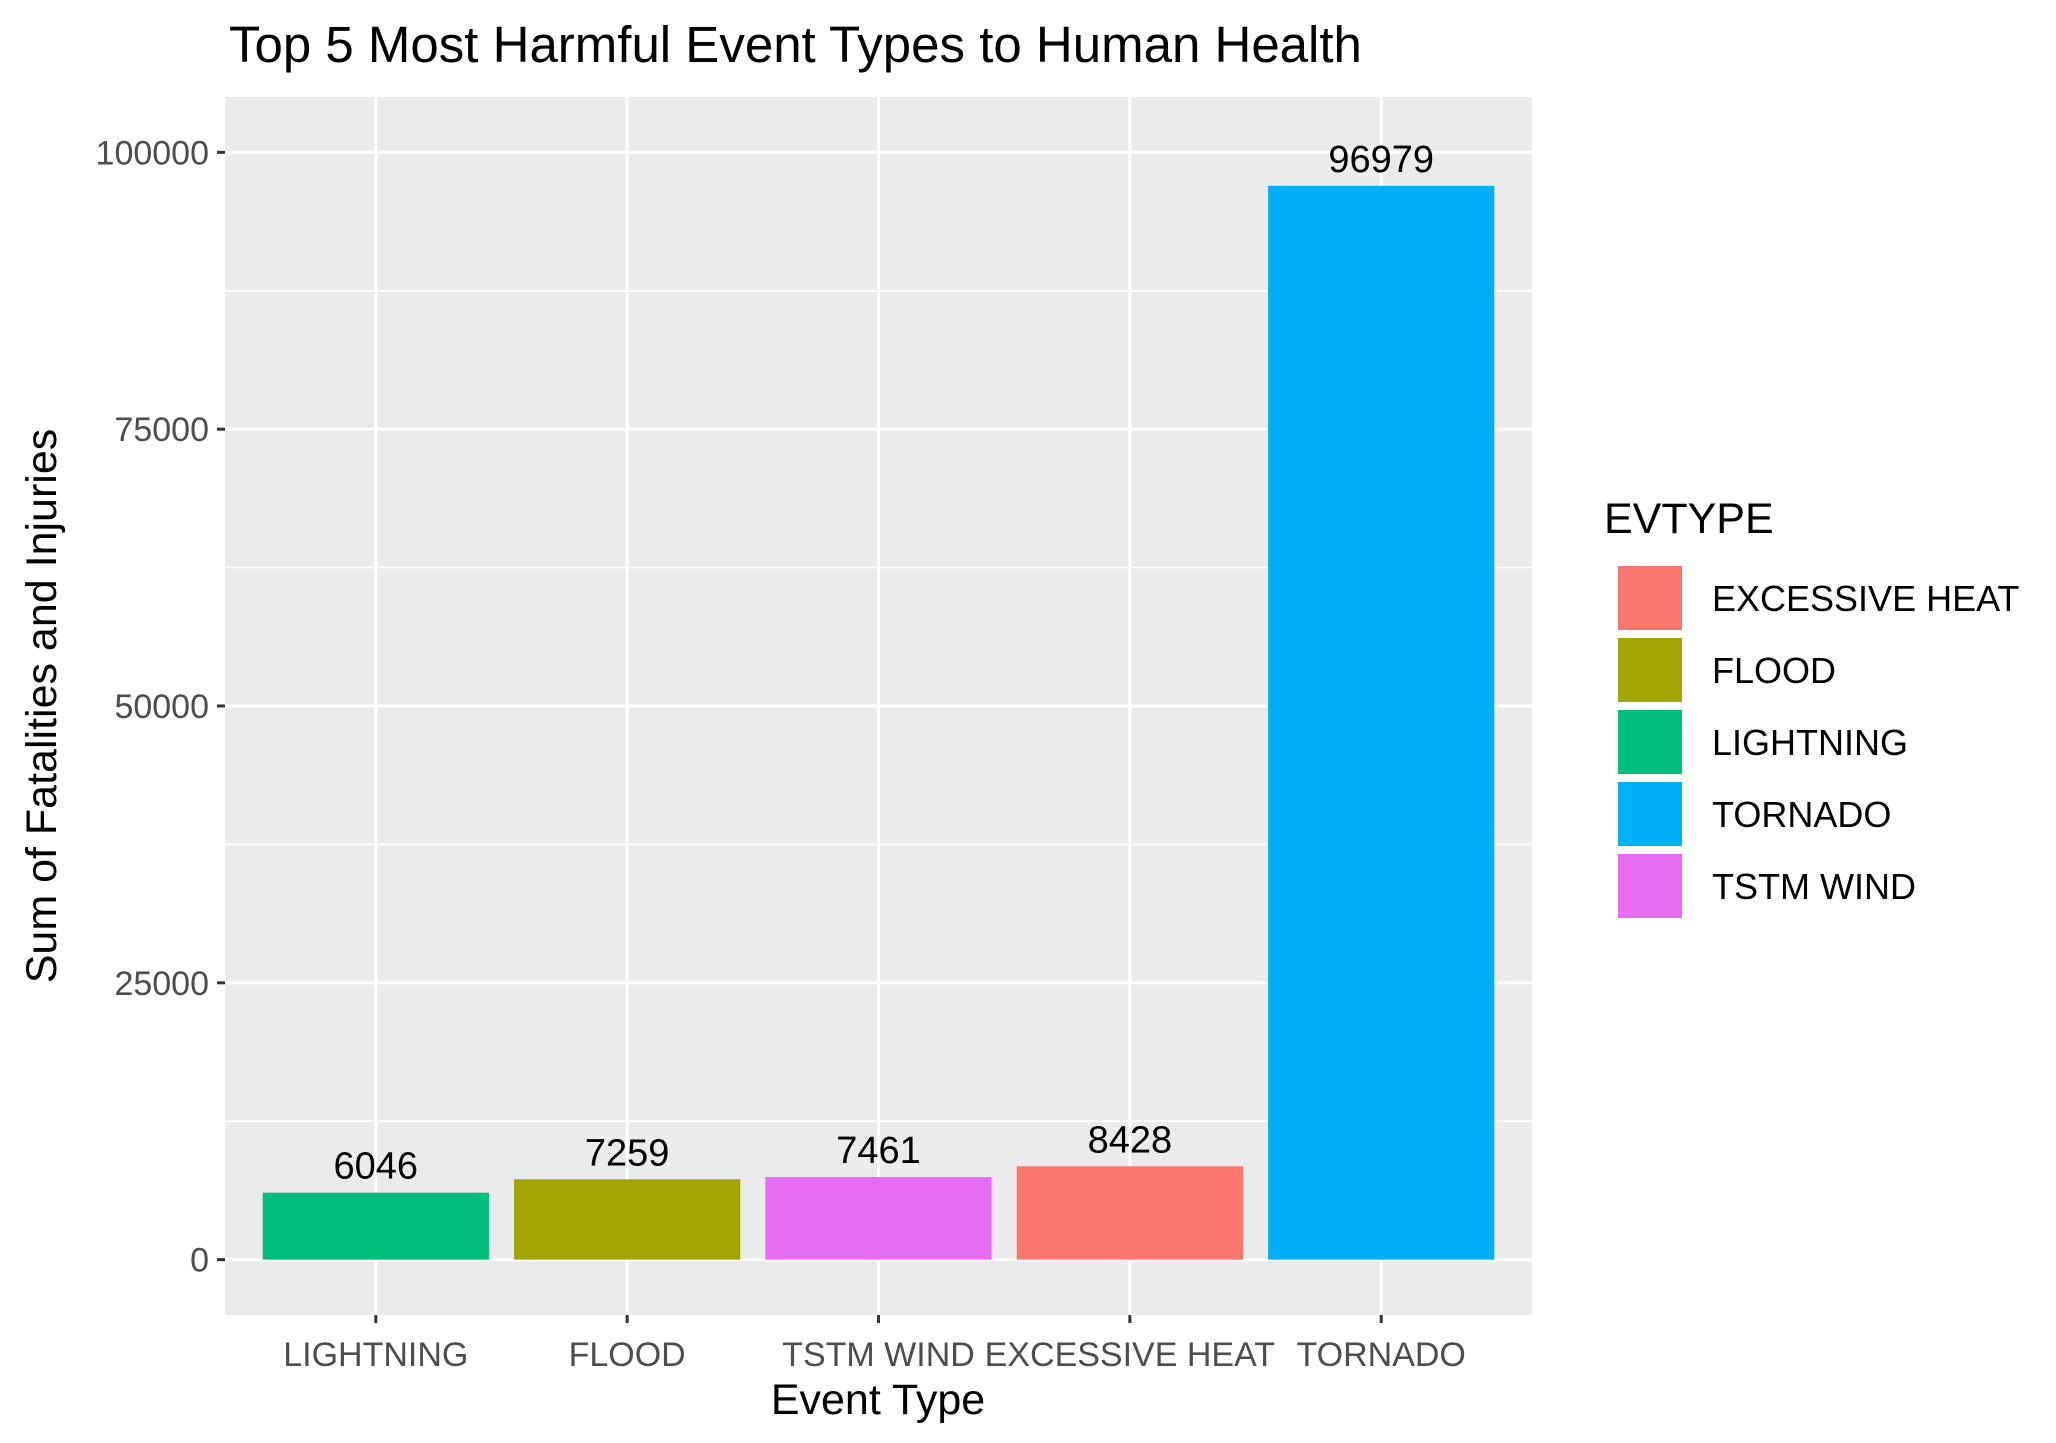 This screenshot has width=2056, height=1443. What do you see at coordinates (1689, 519) in the screenshot?
I see `legend-title: EVTYPE` at bounding box center [1689, 519].